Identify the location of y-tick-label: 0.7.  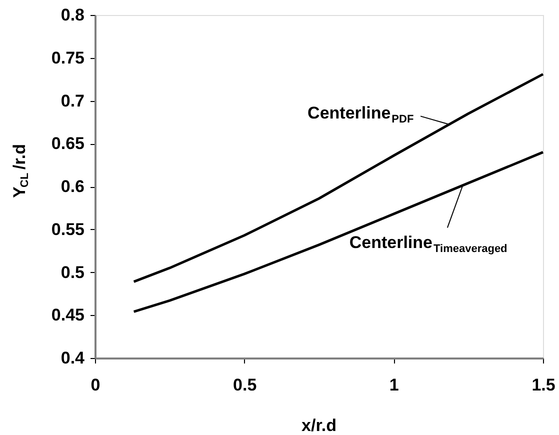
(72, 100).